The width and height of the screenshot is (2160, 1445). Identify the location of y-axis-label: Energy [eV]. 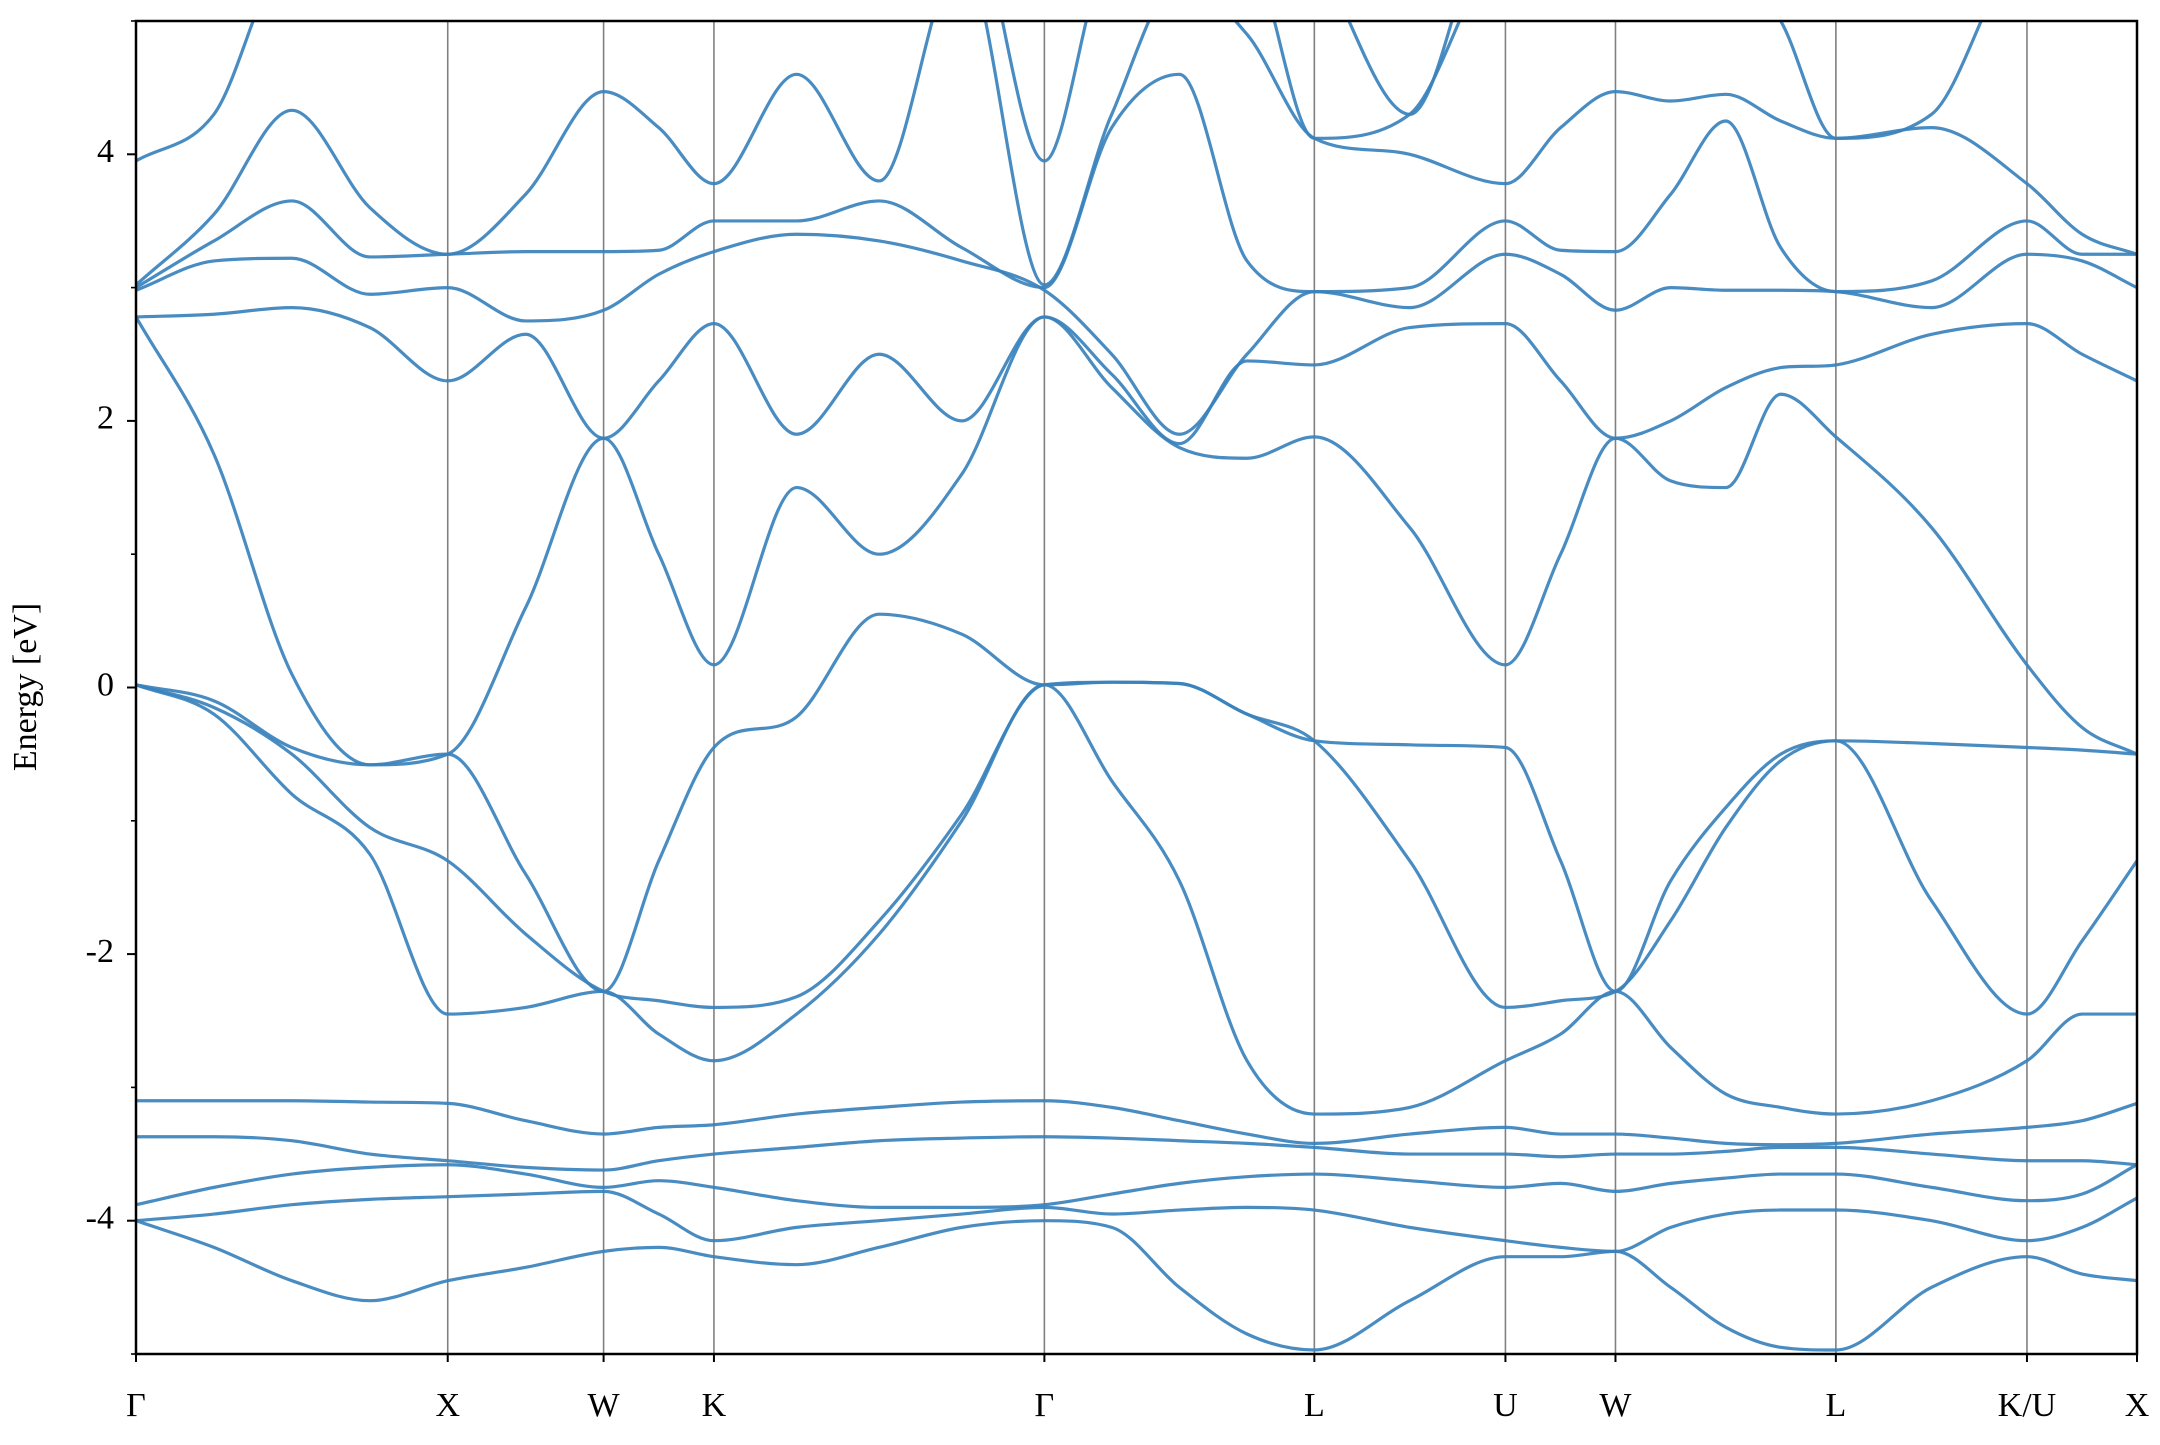
(25, 687).